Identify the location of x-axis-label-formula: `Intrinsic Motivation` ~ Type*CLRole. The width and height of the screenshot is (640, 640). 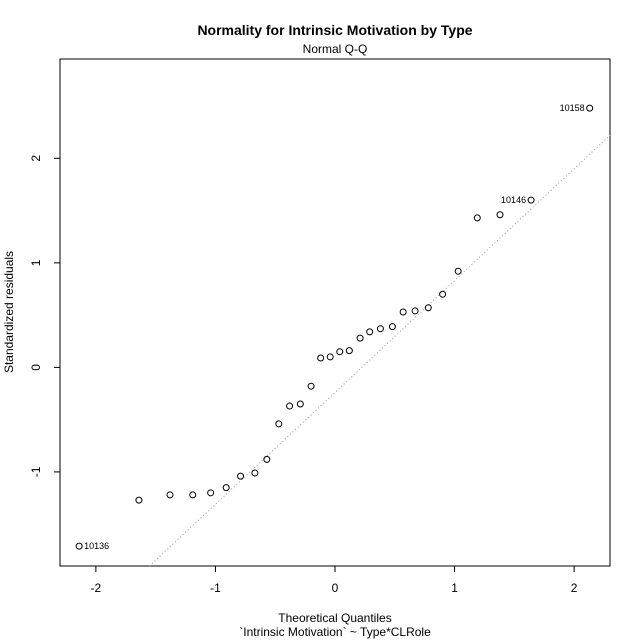
(335, 632).